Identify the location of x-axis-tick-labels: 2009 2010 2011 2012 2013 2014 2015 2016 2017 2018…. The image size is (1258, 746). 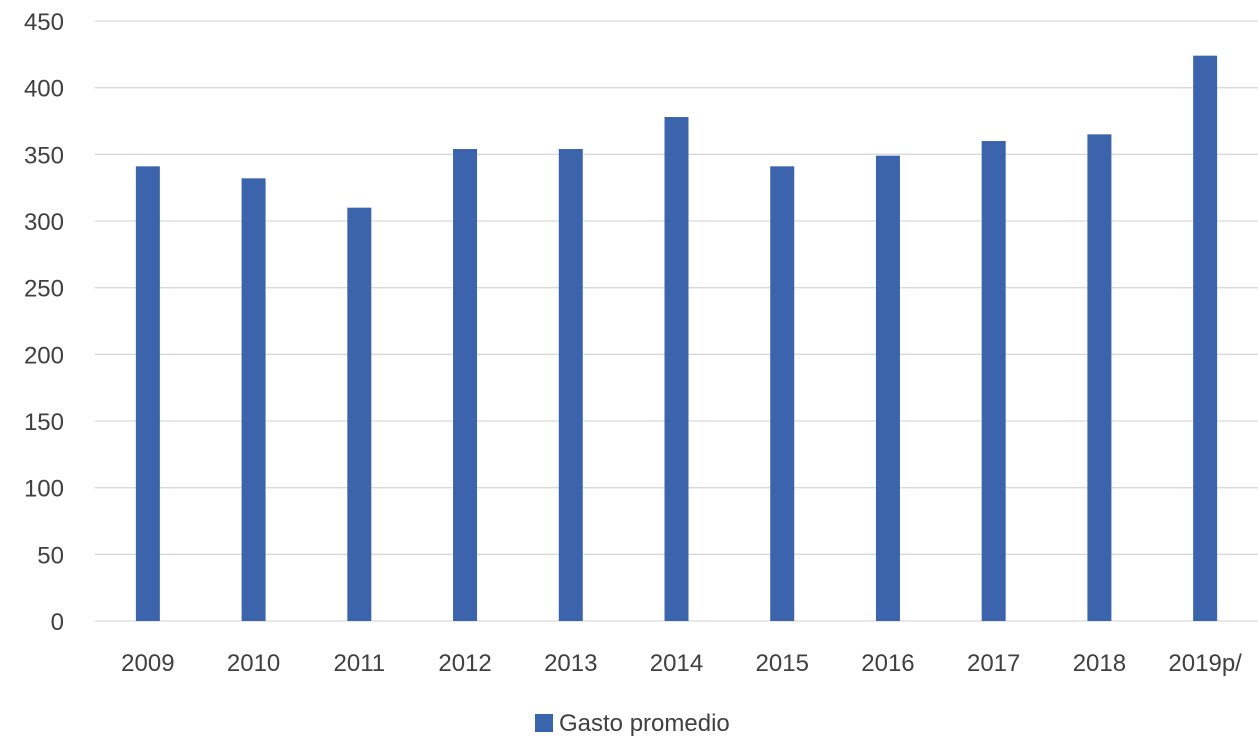
(681, 663).